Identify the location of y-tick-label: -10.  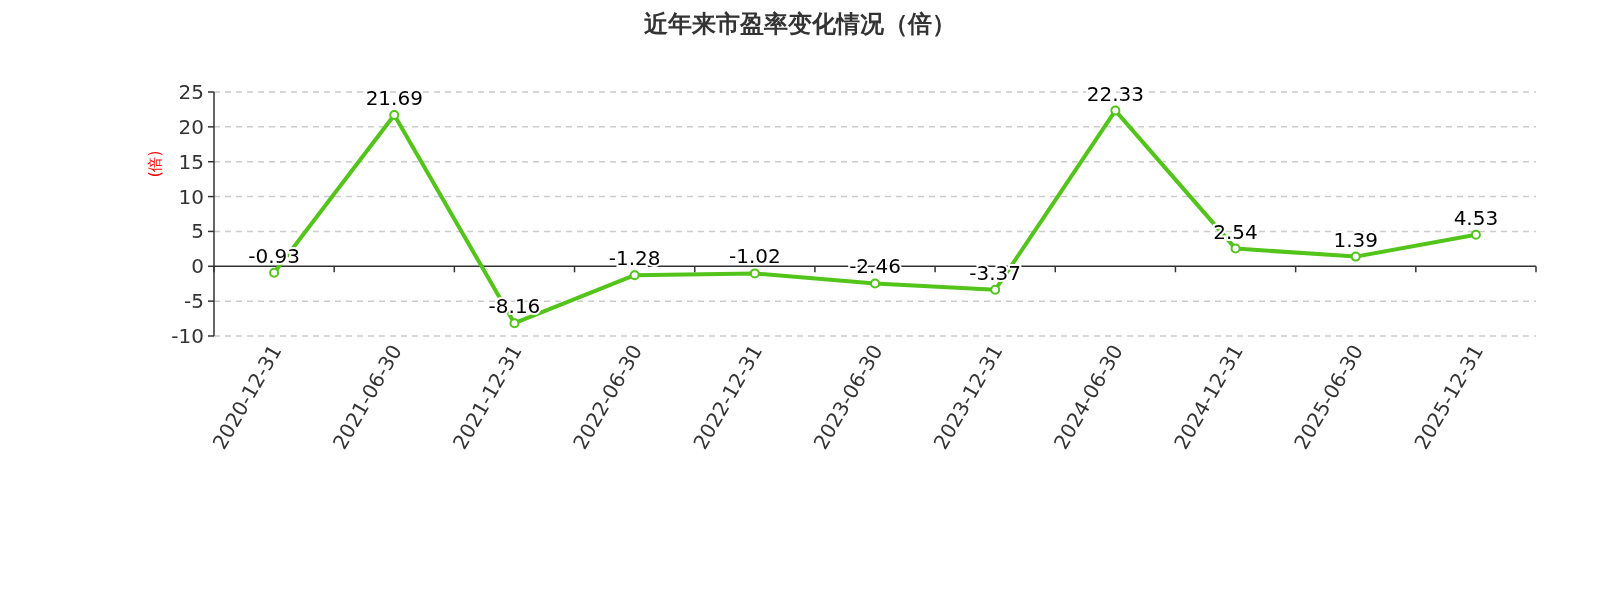
(187, 336).